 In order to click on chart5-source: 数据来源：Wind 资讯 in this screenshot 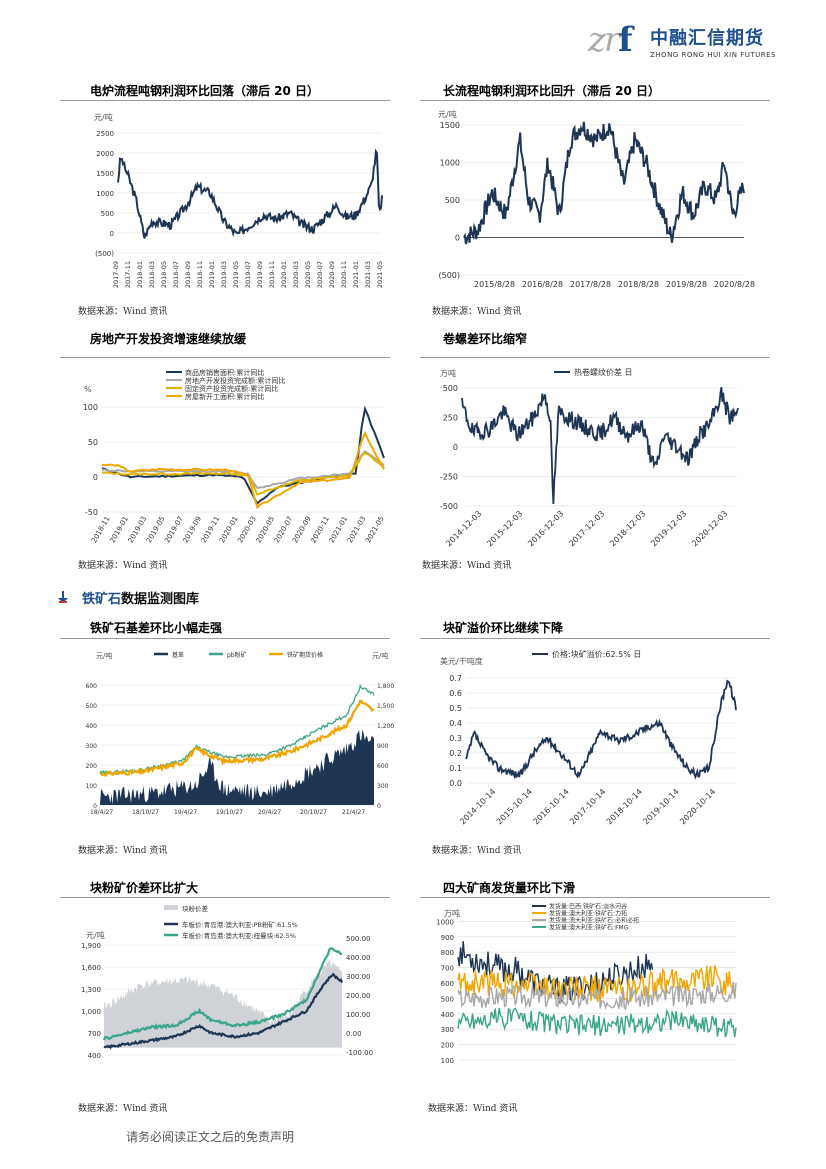, I will do `click(123, 851)`.